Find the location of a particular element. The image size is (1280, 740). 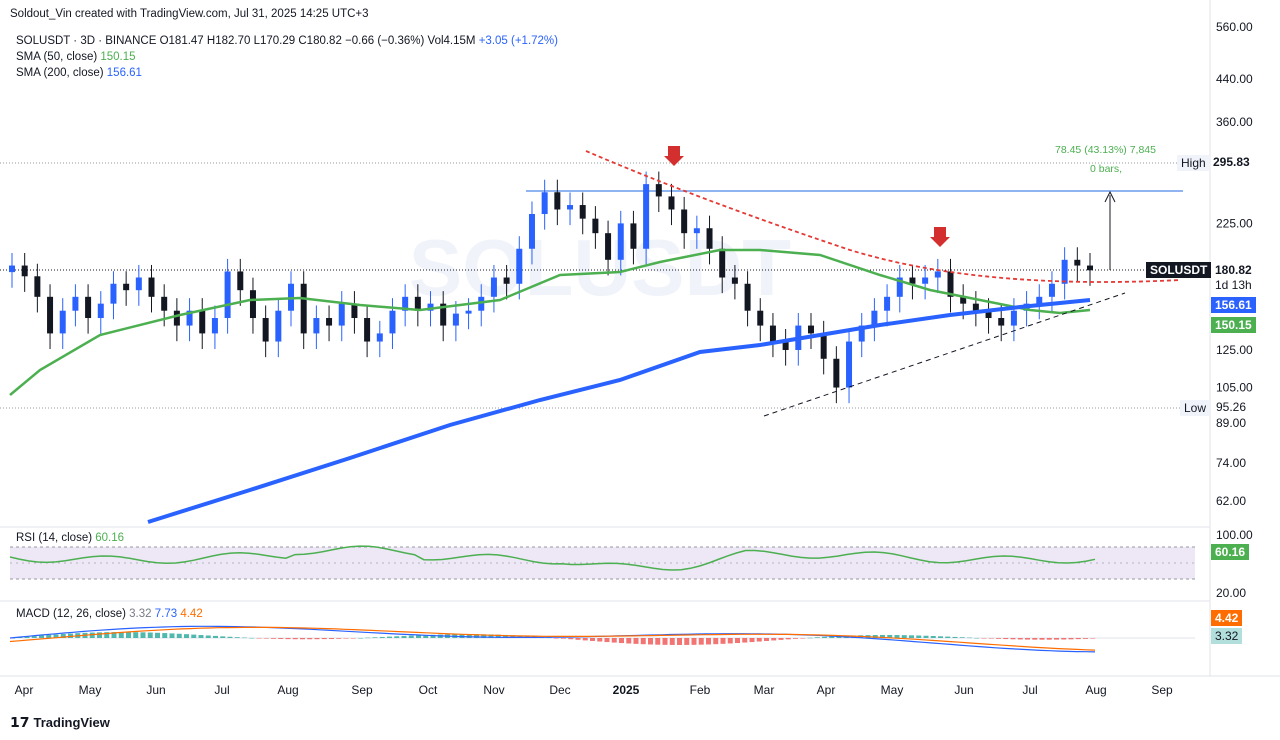

price-tick: 225.00 is located at coordinates (1234, 223).